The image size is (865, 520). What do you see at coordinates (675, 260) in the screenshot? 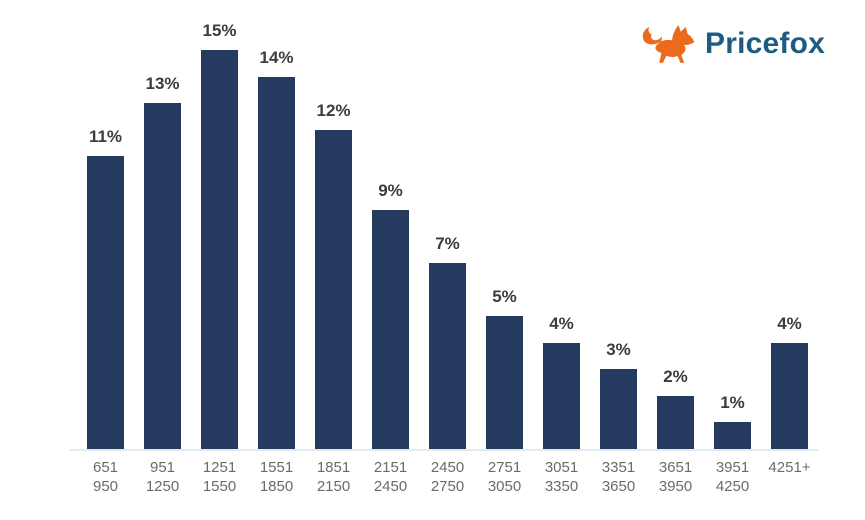
I see `chart-column: 2% 3651 3950` at bounding box center [675, 260].